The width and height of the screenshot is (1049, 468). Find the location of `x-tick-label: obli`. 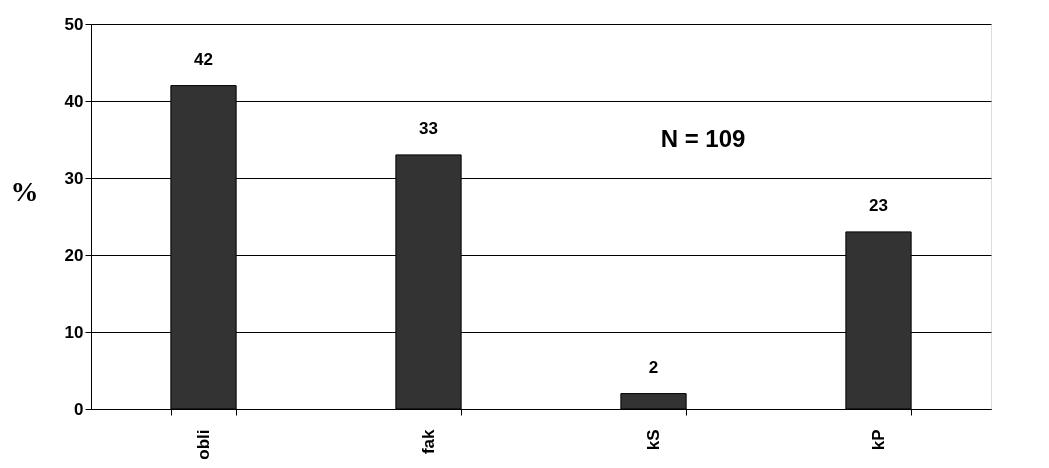

x-tick-label: obli is located at coordinates (203, 444).